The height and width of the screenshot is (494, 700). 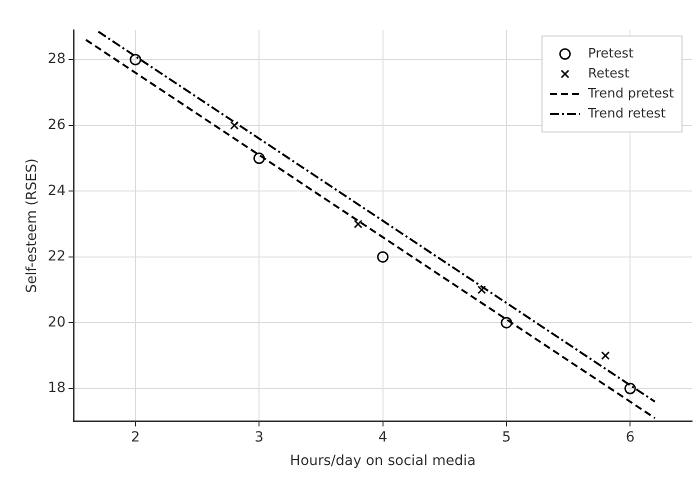 What do you see at coordinates (630, 94) in the screenshot?
I see `legend-label: Trend pretest` at bounding box center [630, 94].